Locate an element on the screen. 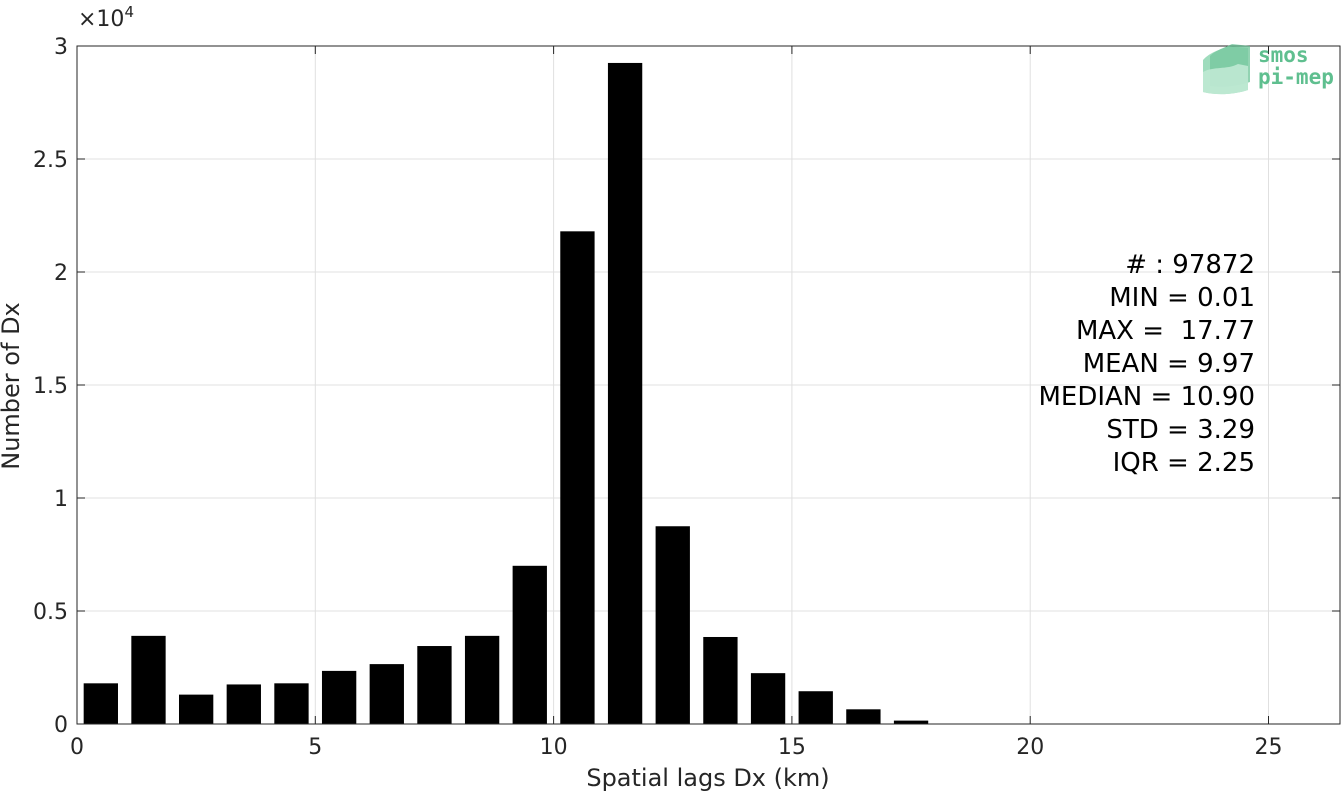 This screenshot has height=793, width=1341. x-tick-label-2: 10 is located at coordinates (554, 747).